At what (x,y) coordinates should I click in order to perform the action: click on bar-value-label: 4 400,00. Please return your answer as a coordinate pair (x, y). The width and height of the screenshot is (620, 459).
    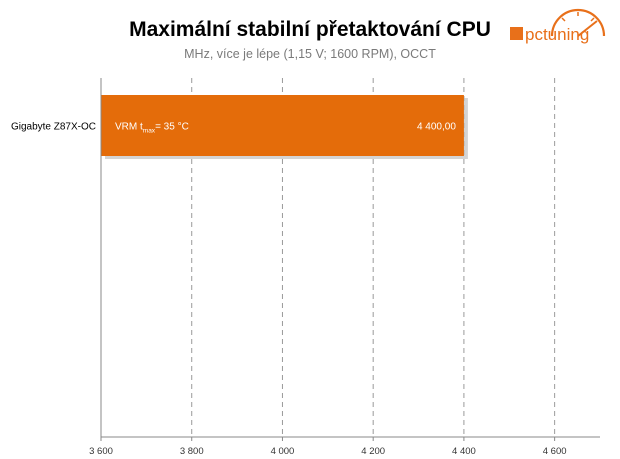
    Looking at the image, I should click on (436, 127).